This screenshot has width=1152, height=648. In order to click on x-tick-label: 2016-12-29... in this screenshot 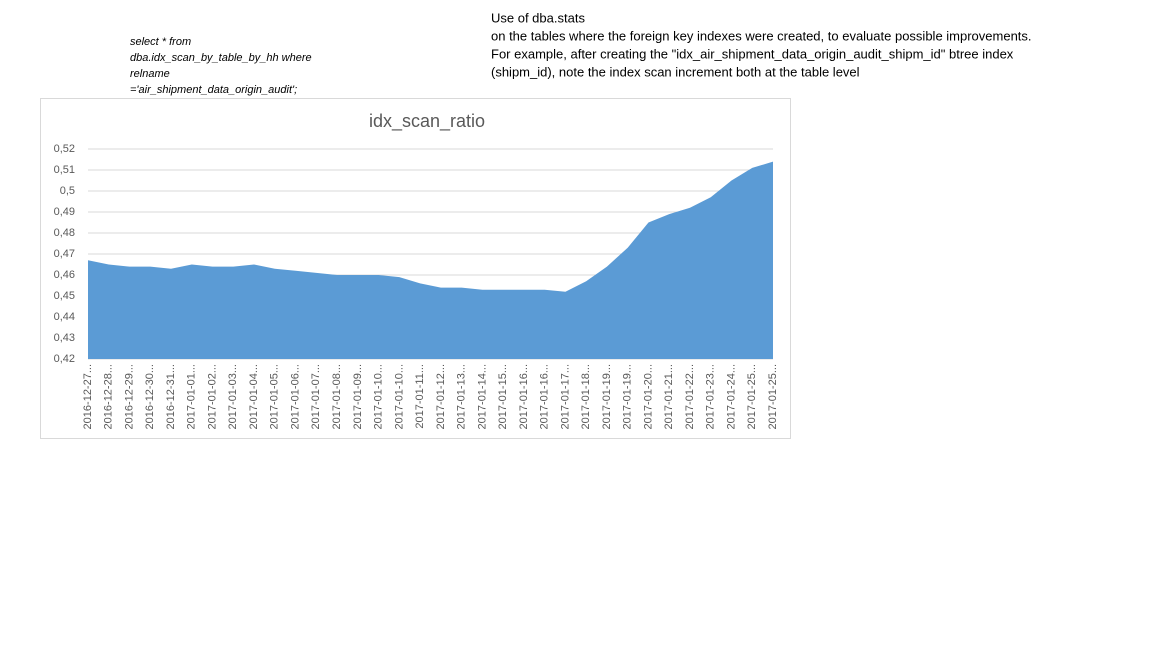, I will do `click(129, 396)`.